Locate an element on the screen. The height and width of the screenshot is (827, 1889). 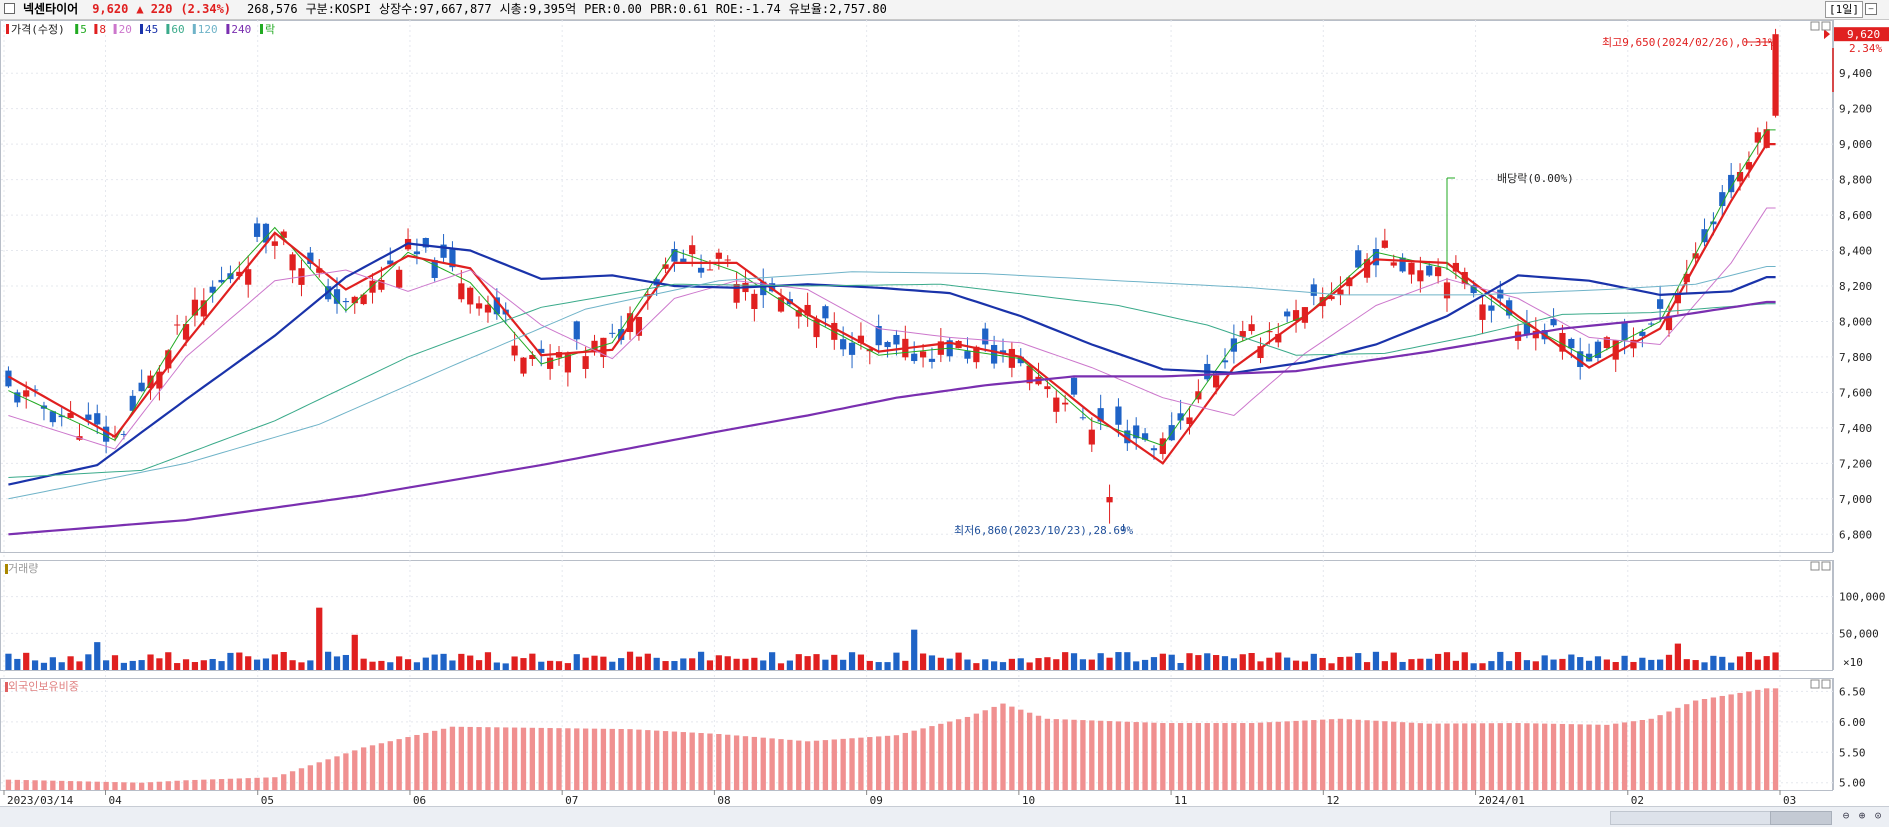
minimize-icon: – is located at coordinates (1871, 9).